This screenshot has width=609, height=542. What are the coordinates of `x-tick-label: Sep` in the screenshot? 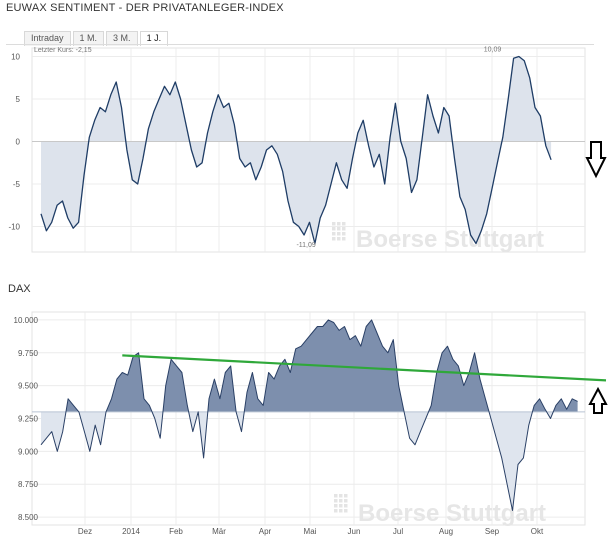 It's located at (492, 531).